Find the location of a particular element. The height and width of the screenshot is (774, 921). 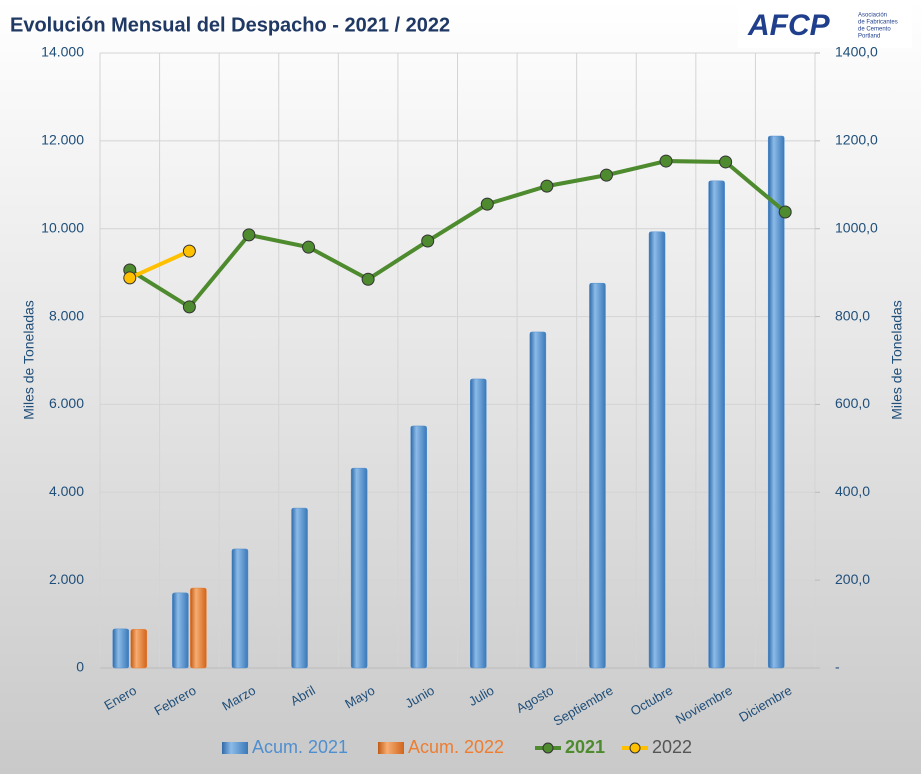

logo-text: Portland is located at coordinates (869, 37).